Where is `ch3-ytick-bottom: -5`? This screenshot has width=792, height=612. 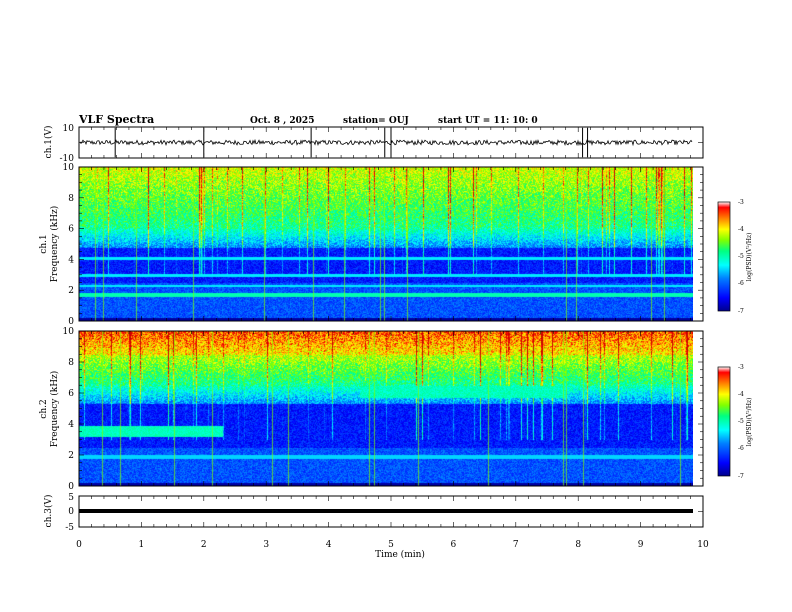 ch3-ytick-bottom: -5 is located at coordinates (69, 528).